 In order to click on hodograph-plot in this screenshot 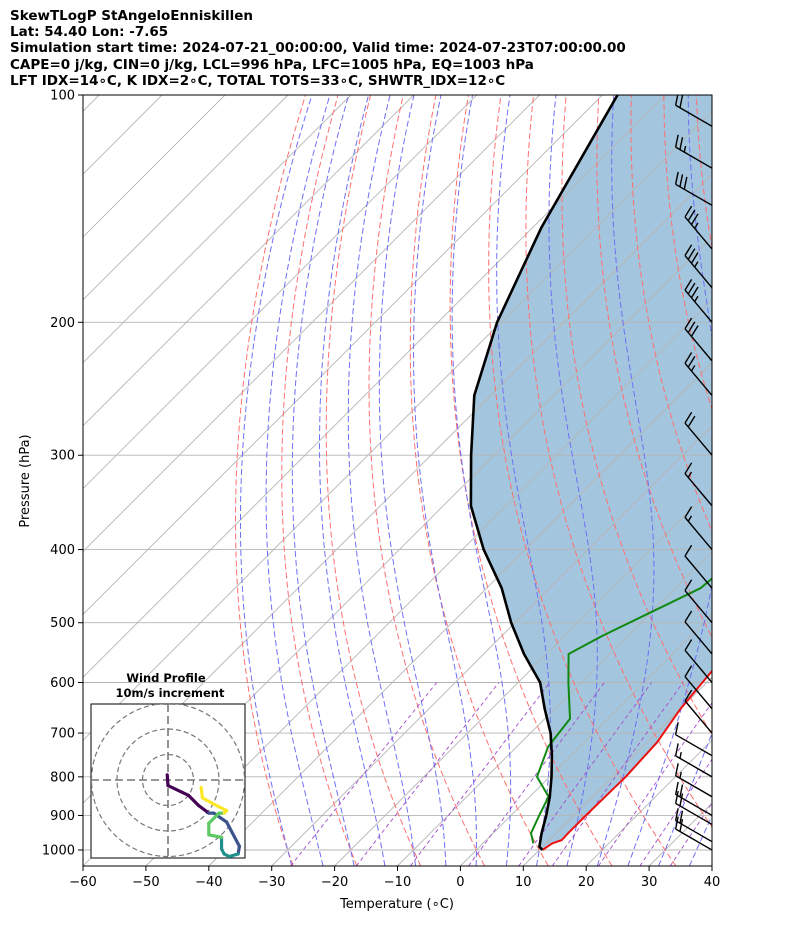, I will do `click(168, 781)`.